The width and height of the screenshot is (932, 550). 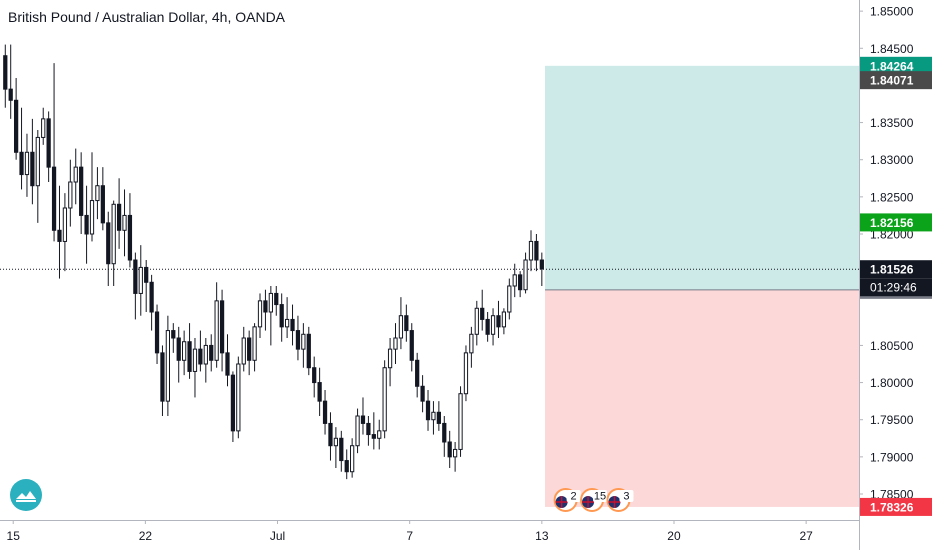 I want to click on price-label: 1.84071, so click(x=896, y=80).